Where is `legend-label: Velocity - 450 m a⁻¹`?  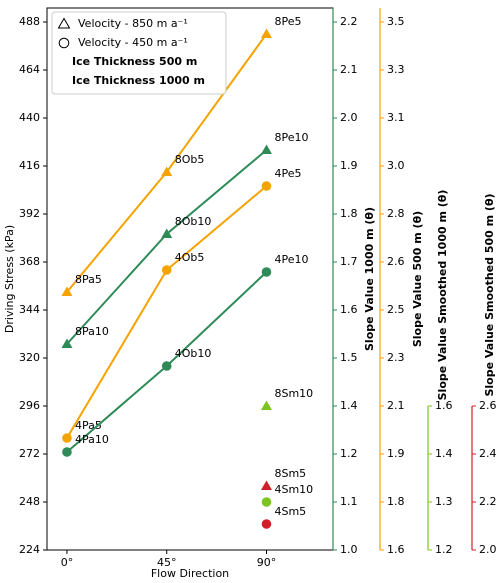
legend-label: Velocity - 450 m a⁻¹ is located at coordinates (133, 42).